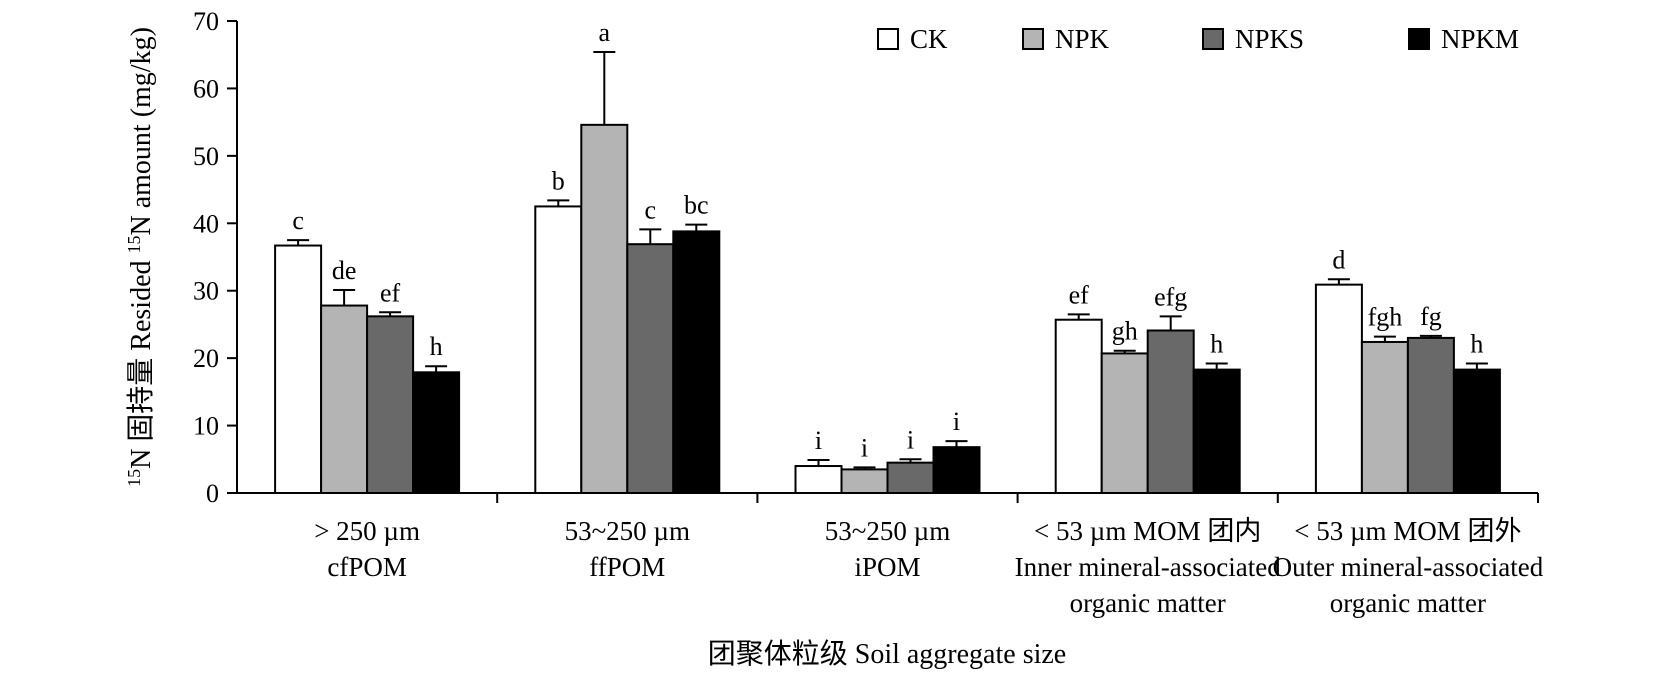 The image size is (1654, 676). Describe the element at coordinates (1125, 331) in the screenshot. I see `significance-label: gh` at that location.